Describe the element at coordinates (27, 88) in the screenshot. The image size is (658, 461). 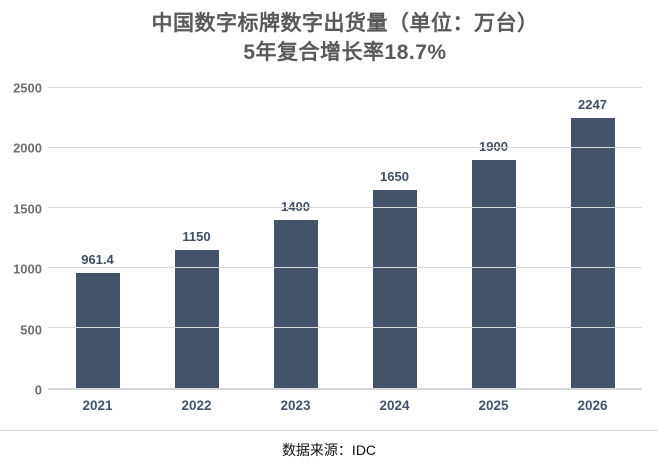
I see `y-tick-label-2500: 2500` at that location.